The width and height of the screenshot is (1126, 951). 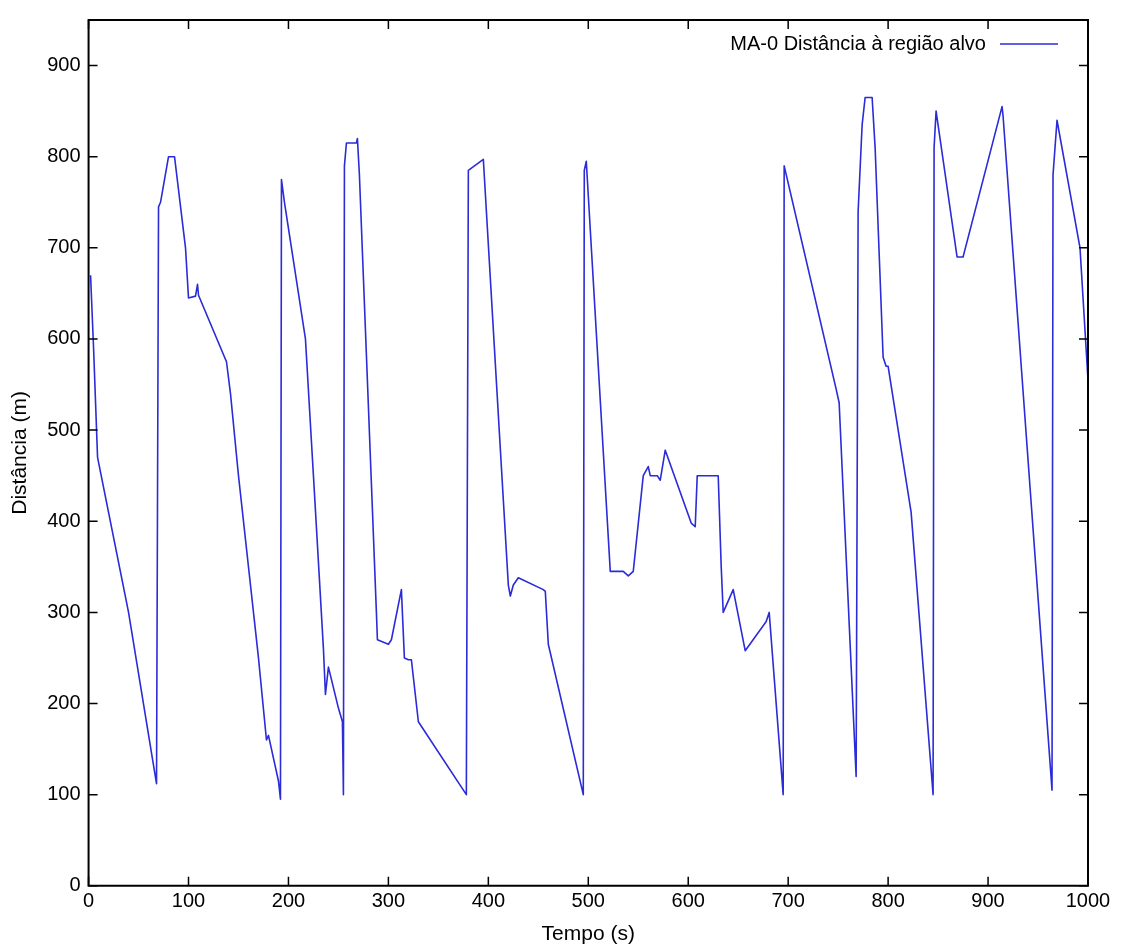 I want to click on legend-label: MA-0 Distância à região alvo, so click(x=858, y=42).